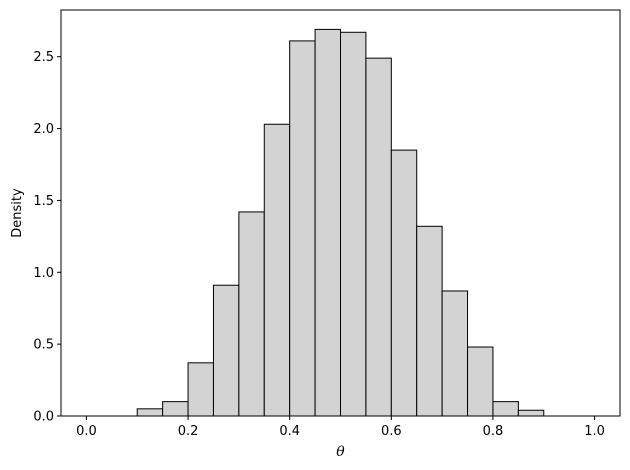 The image size is (630, 470). I want to click on y-tick-label: 1.0, so click(43, 273).